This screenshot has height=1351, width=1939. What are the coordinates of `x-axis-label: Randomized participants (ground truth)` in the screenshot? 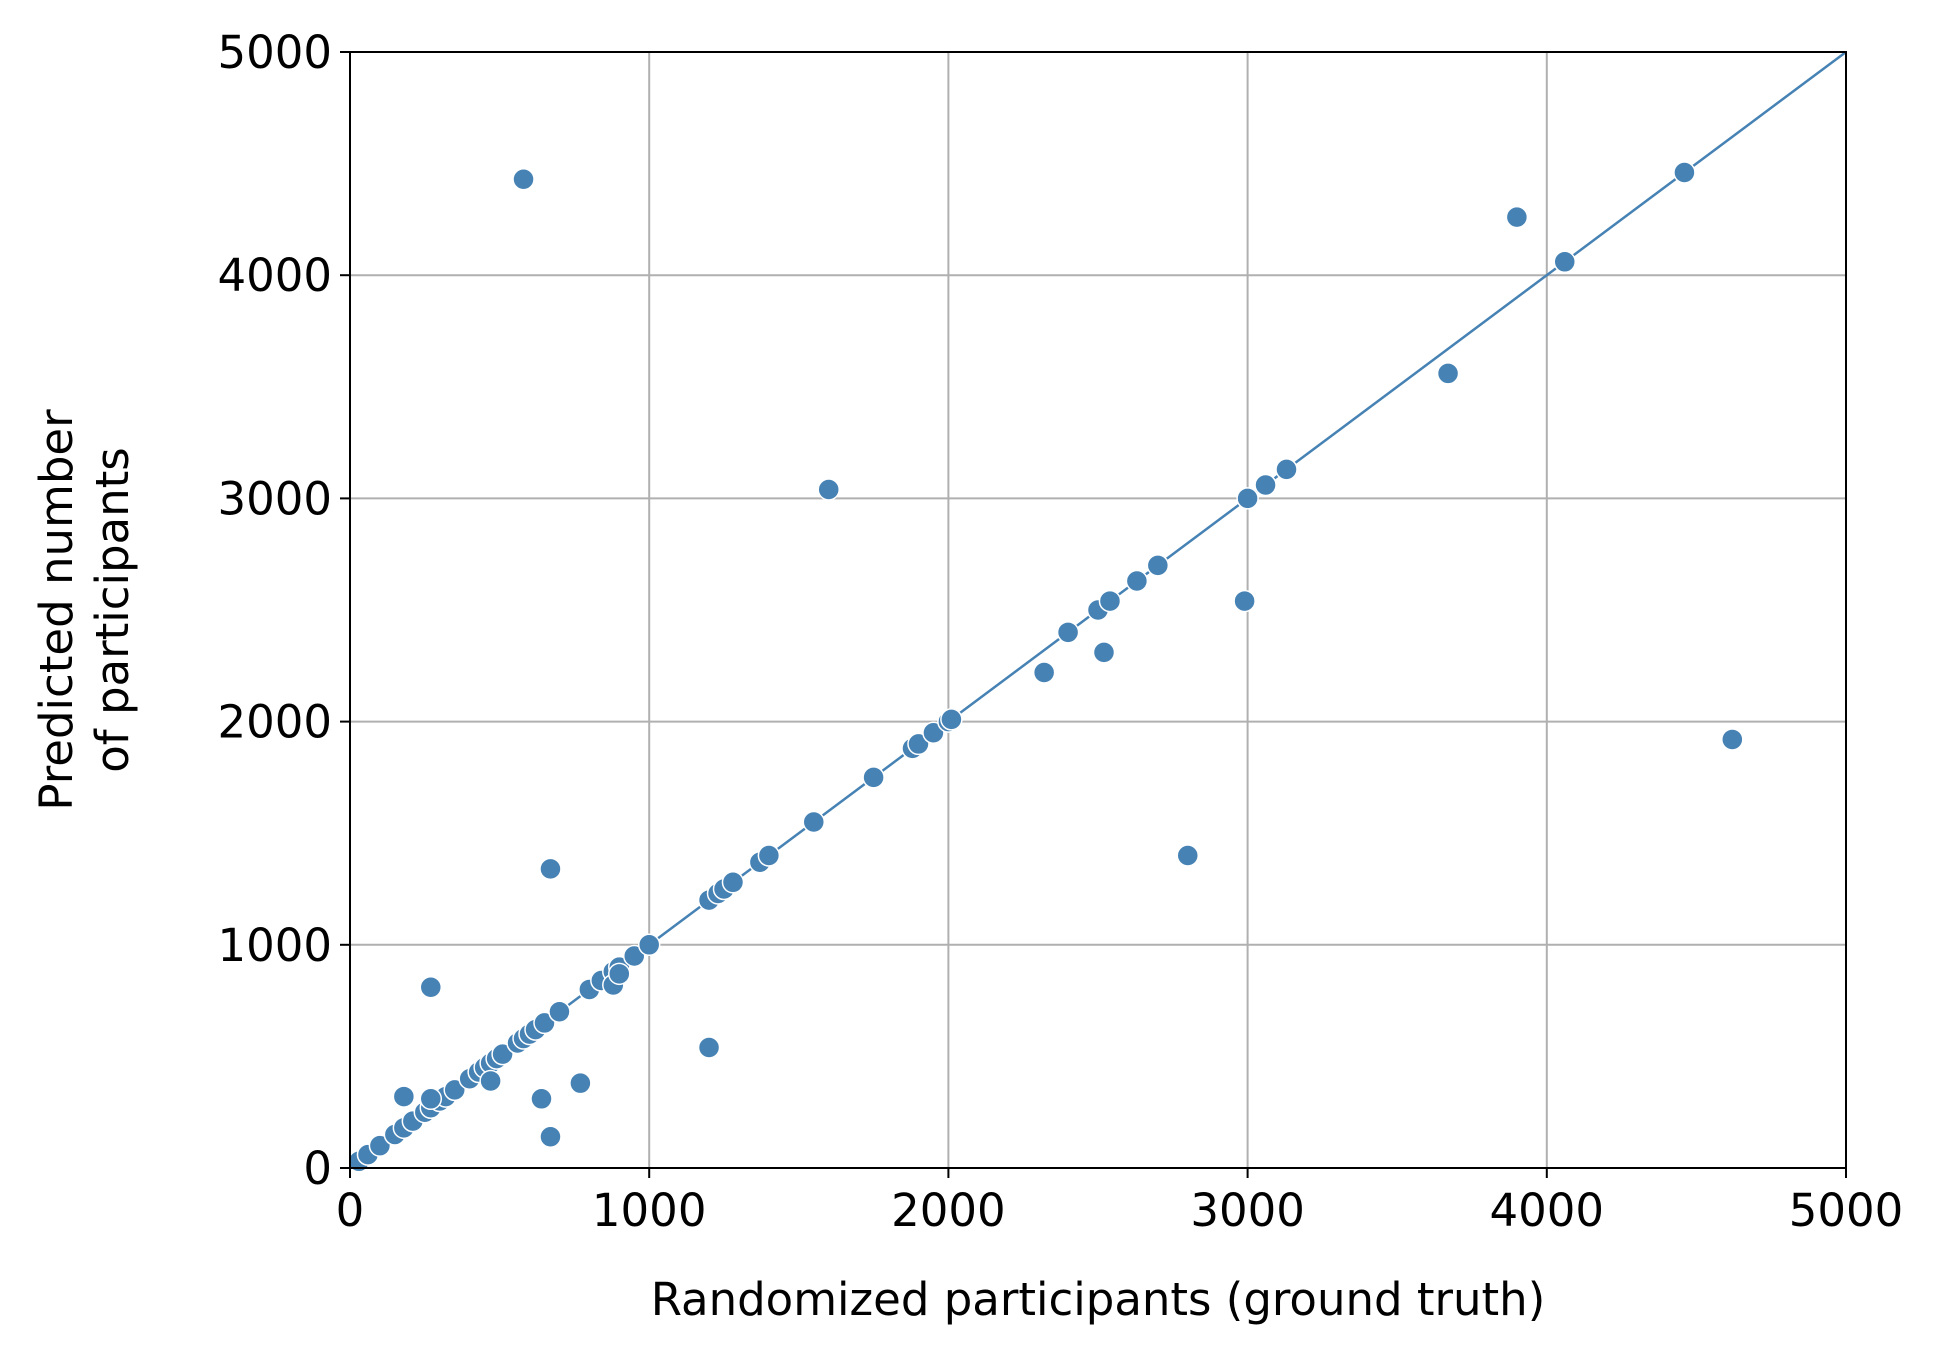 It's located at (1098, 1299).